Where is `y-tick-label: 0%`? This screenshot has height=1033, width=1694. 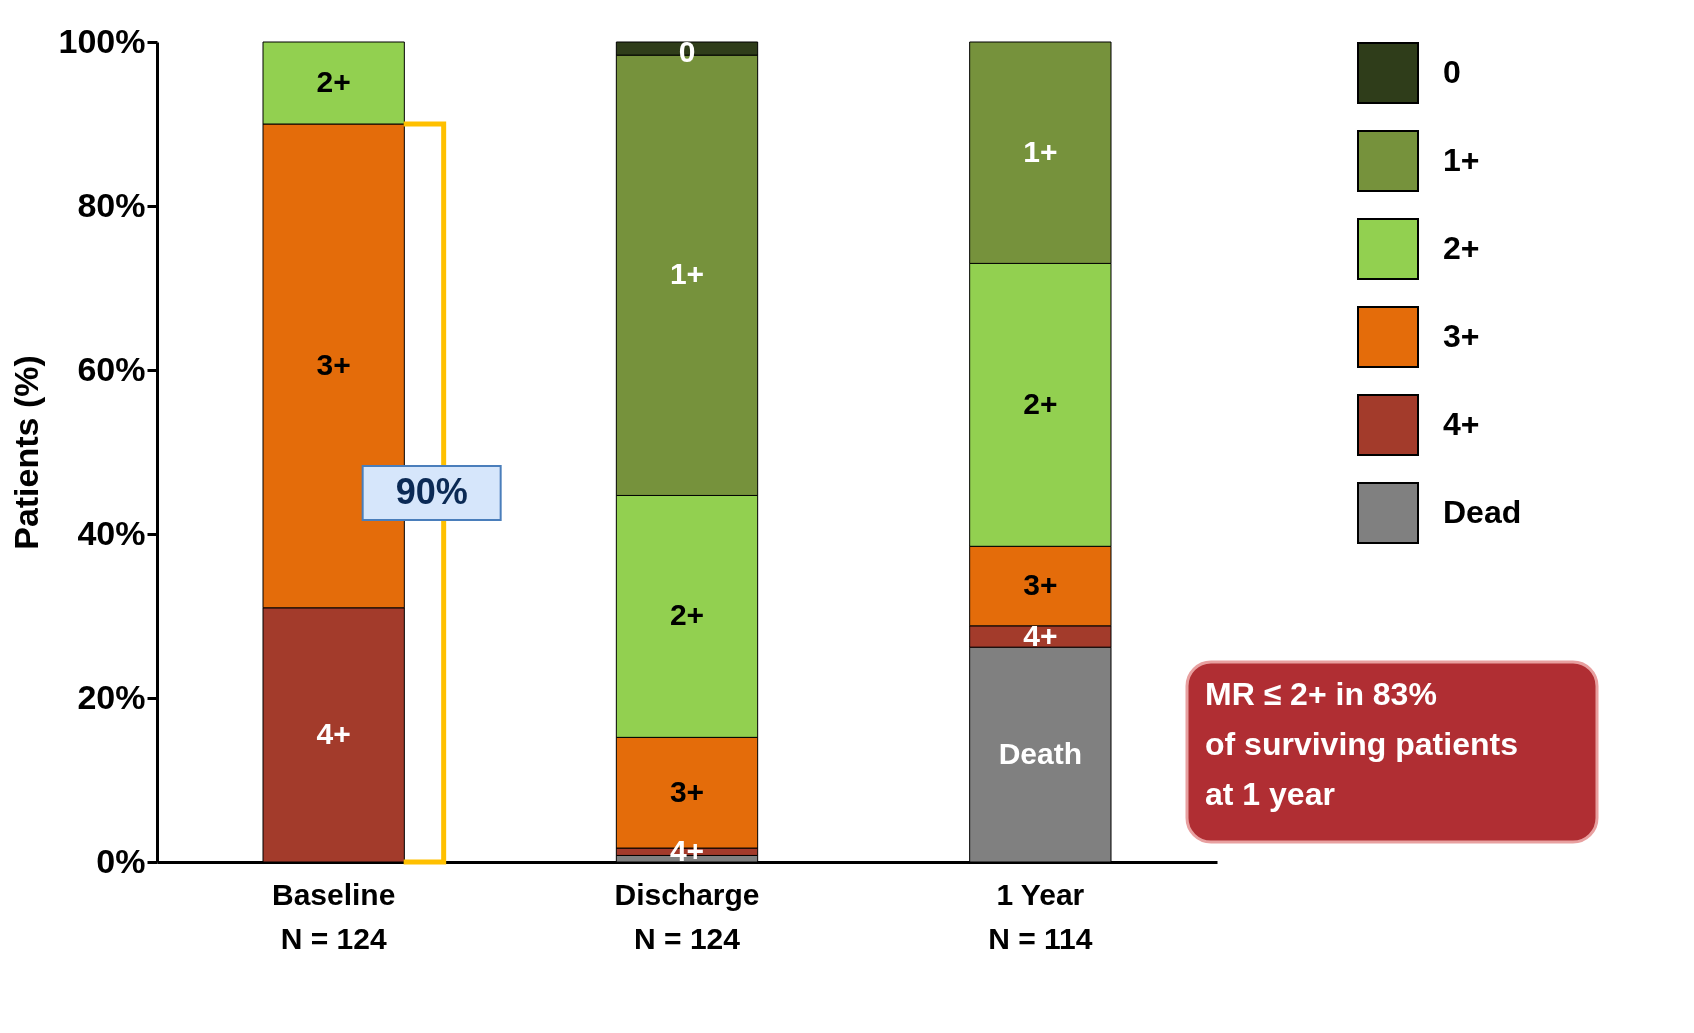
y-tick-label: 0% is located at coordinates (121, 860).